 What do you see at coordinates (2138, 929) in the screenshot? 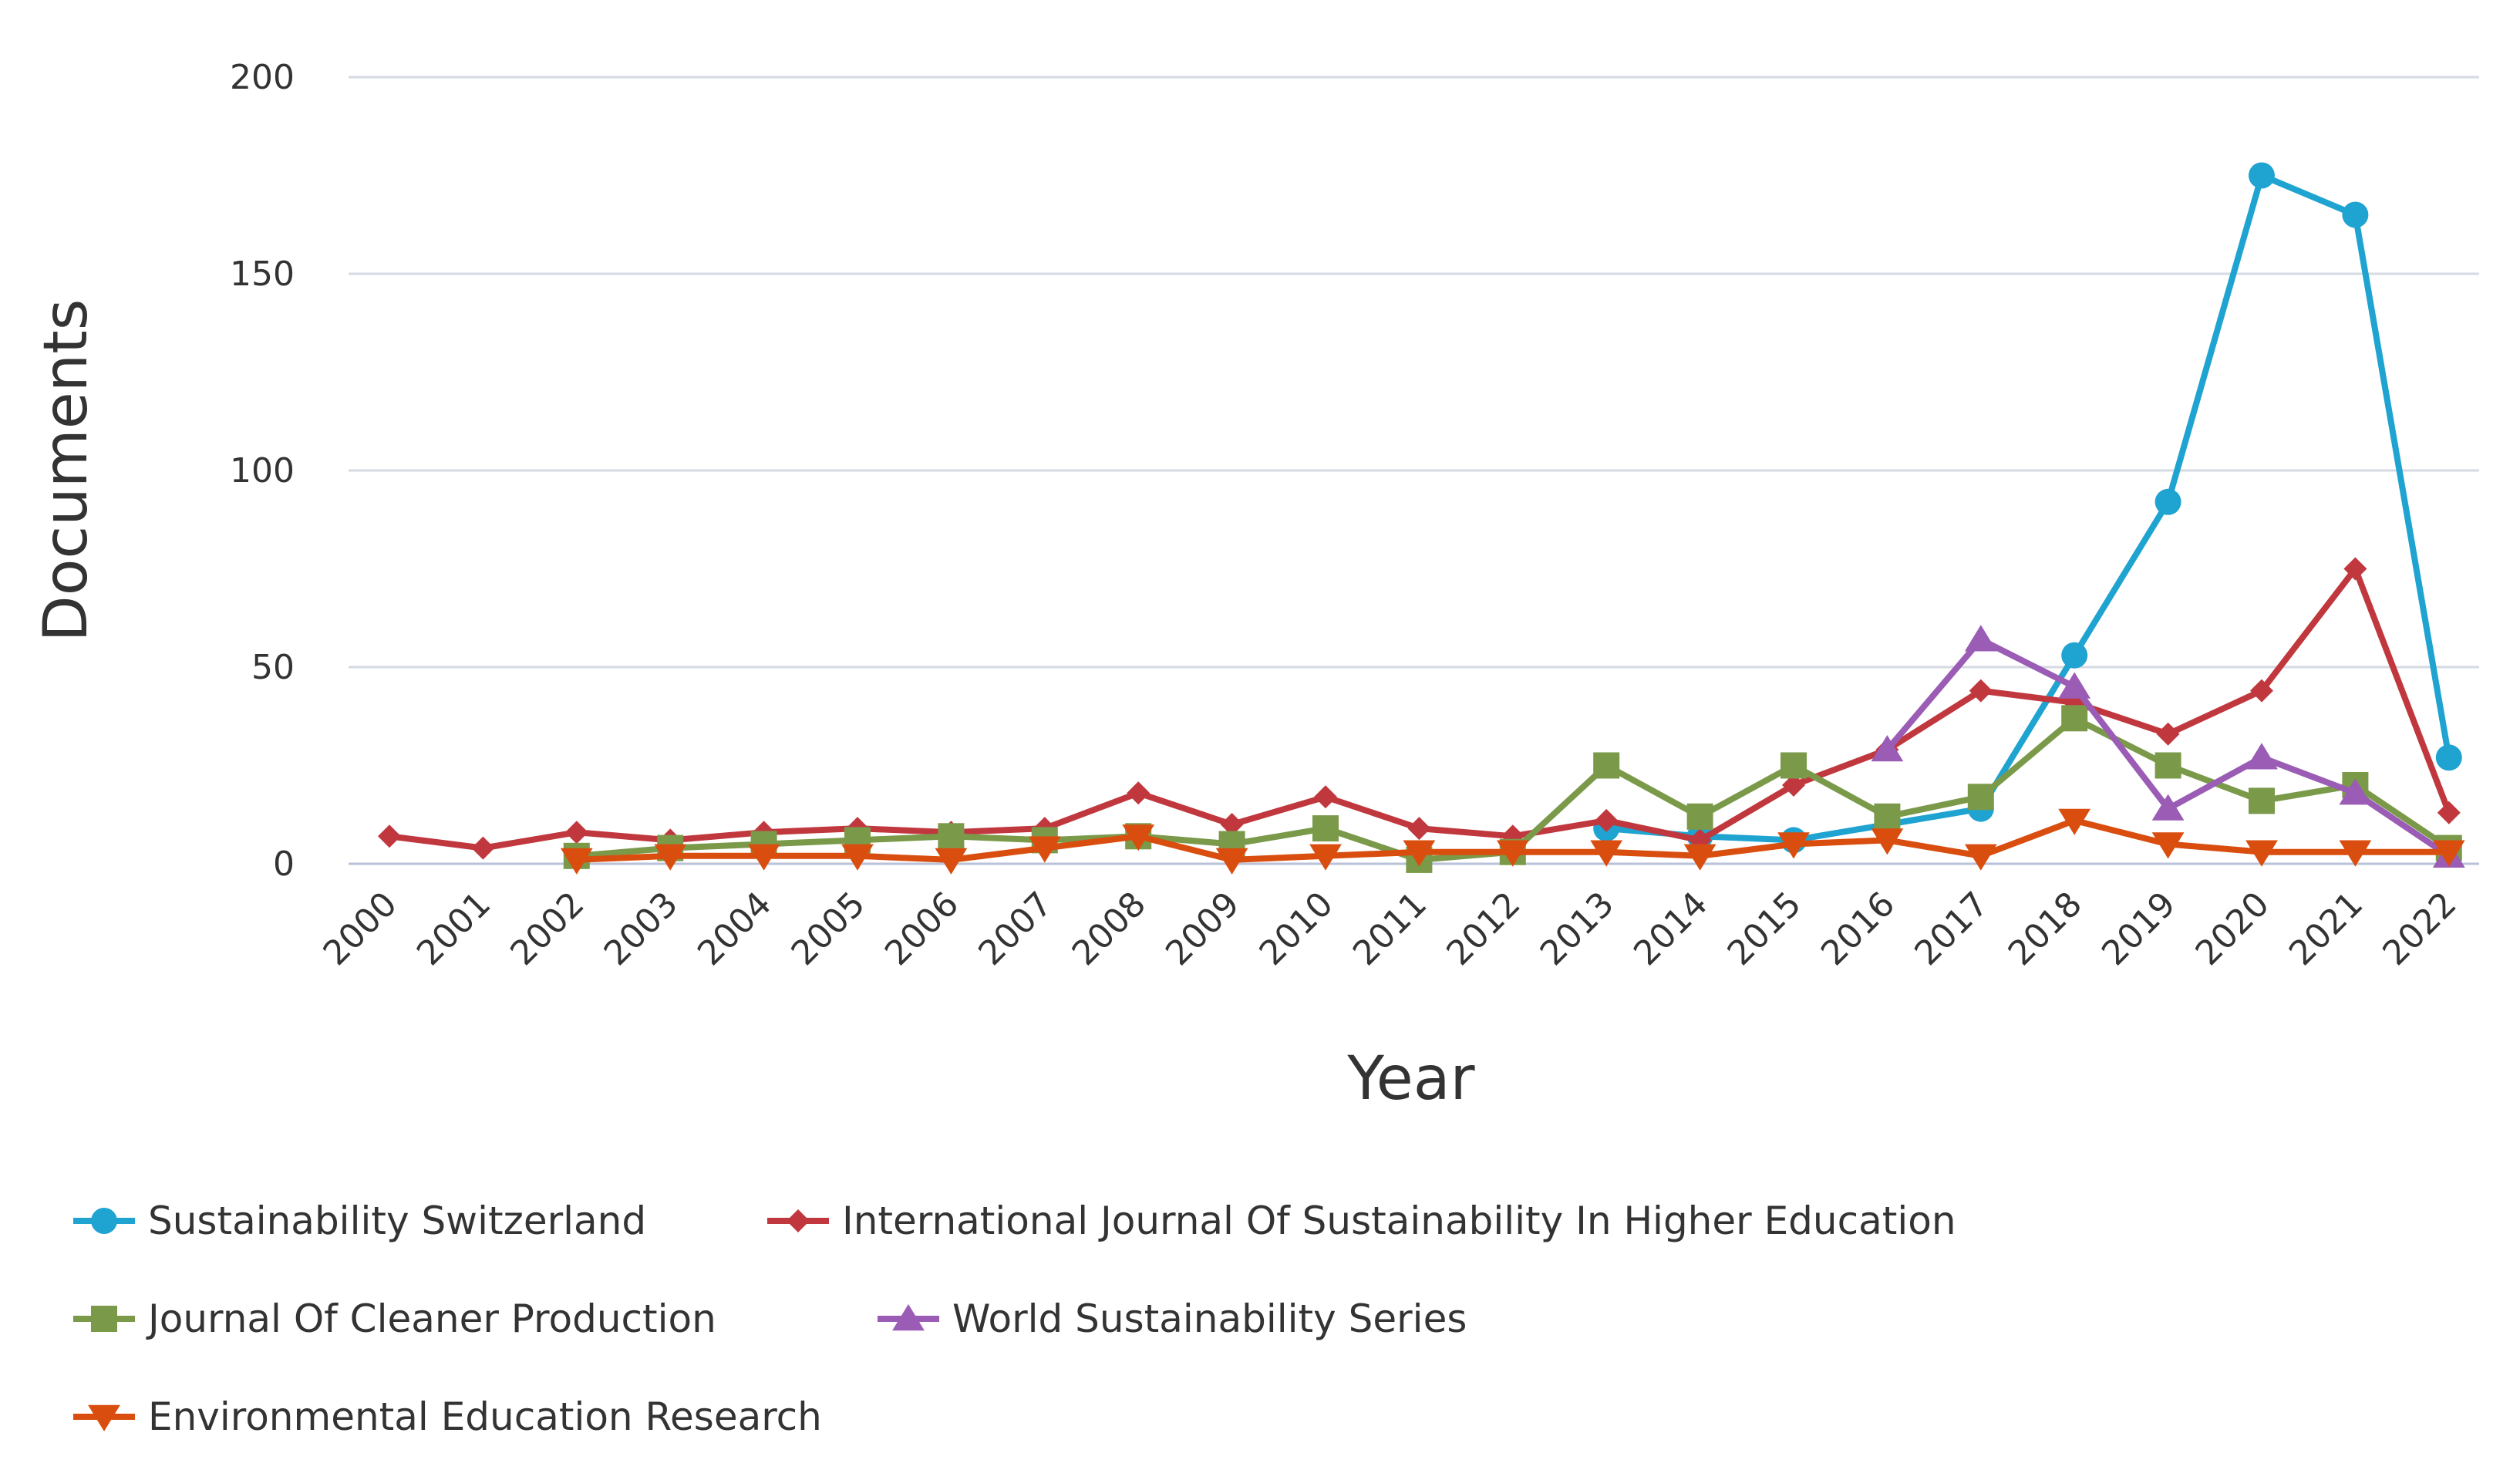
I see `x-tick-label: 2019` at bounding box center [2138, 929].